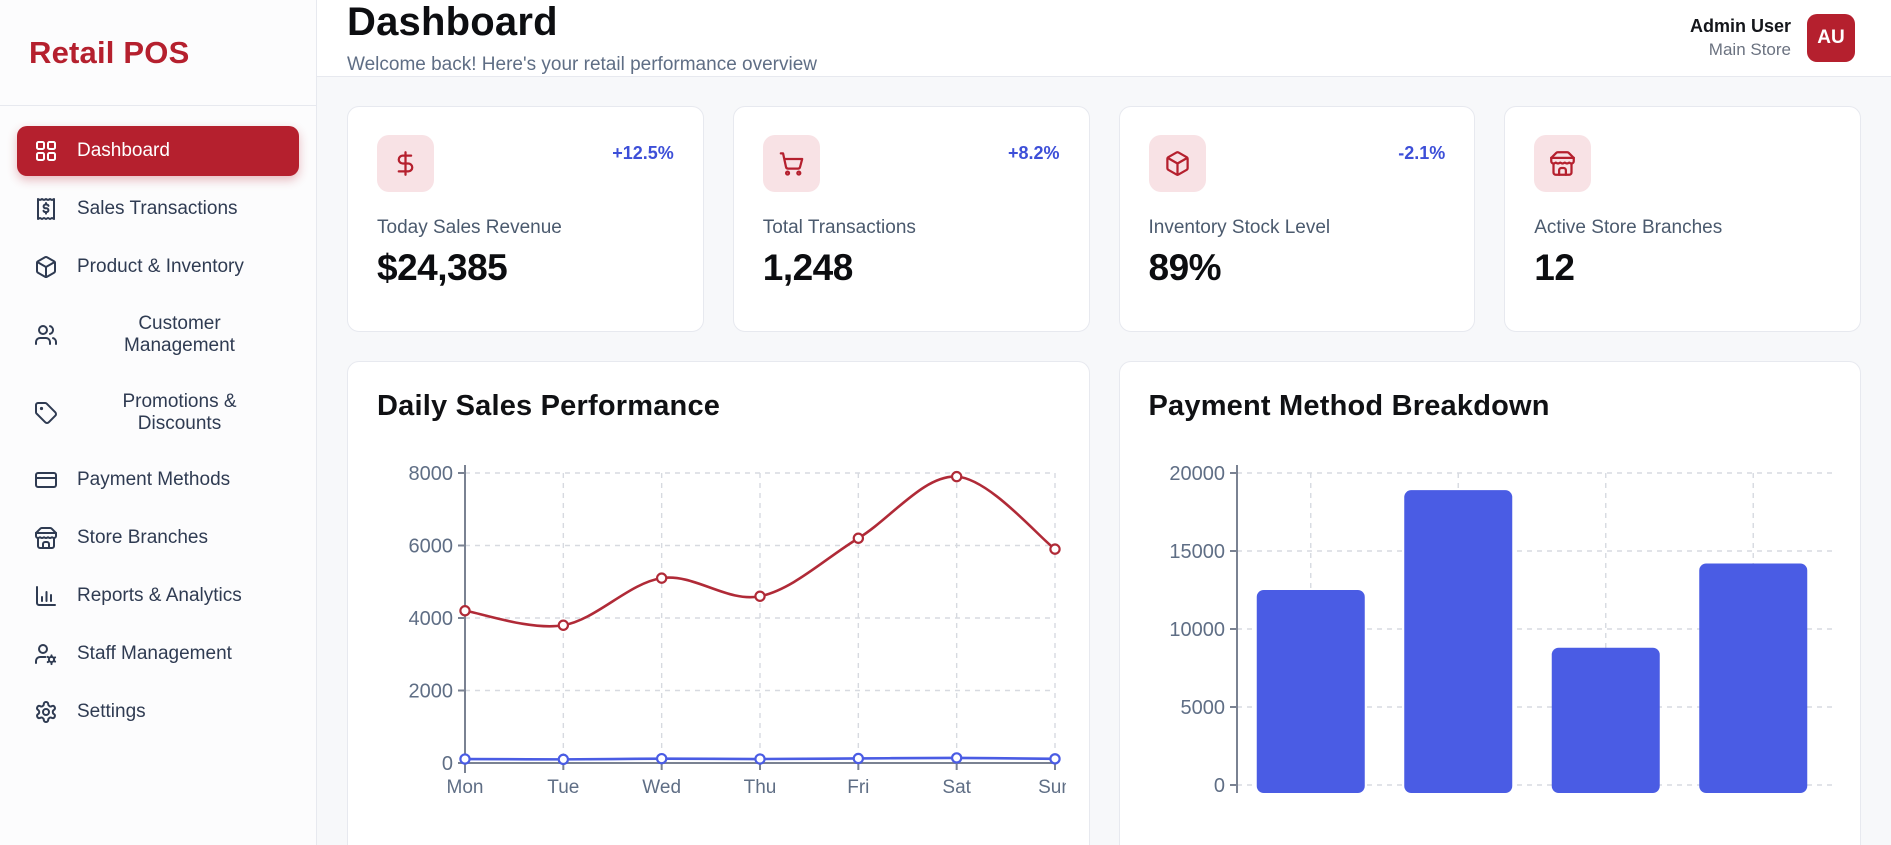 This screenshot has width=1891, height=845. What do you see at coordinates (111, 712) in the screenshot?
I see `sidebar-item-label: Settings` at bounding box center [111, 712].